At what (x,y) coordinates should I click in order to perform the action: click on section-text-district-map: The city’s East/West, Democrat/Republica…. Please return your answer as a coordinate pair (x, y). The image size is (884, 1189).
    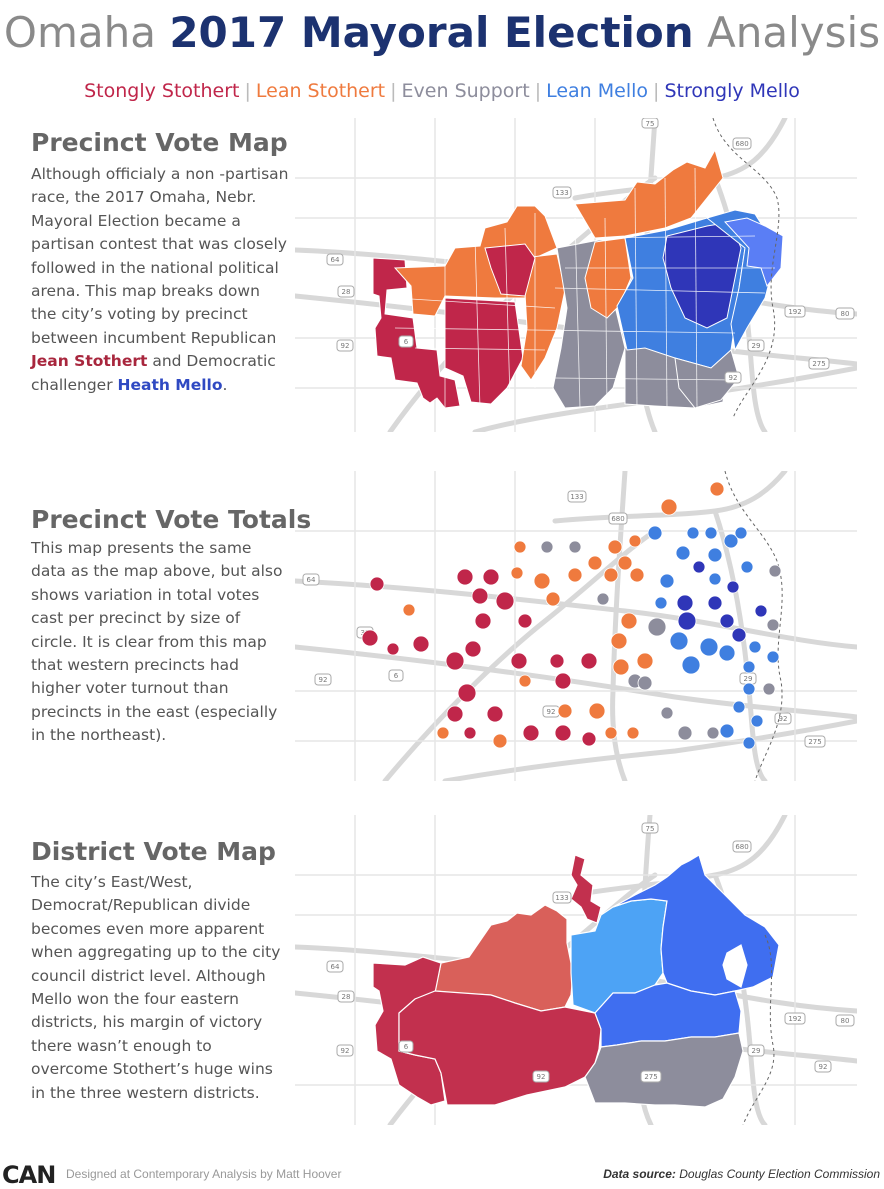
    Looking at the image, I should click on (156, 987).